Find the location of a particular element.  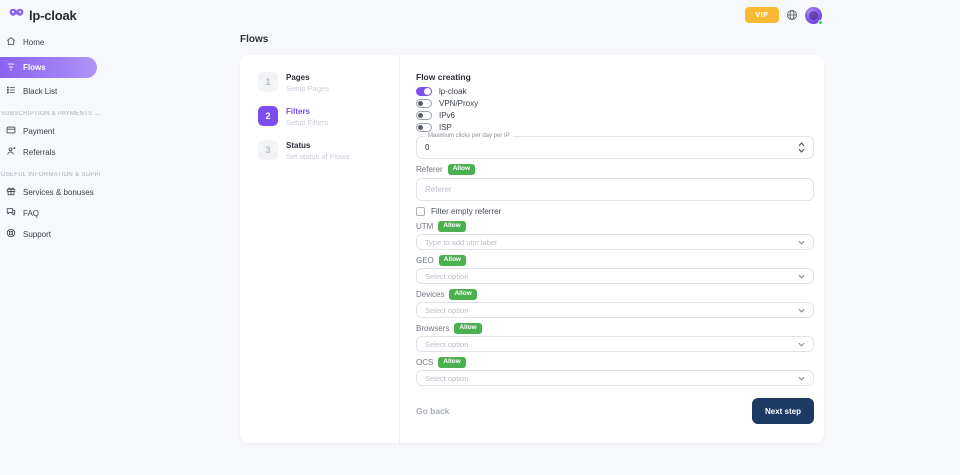

browsers-allow-badge: Allow is located at coordinates (468, 328).